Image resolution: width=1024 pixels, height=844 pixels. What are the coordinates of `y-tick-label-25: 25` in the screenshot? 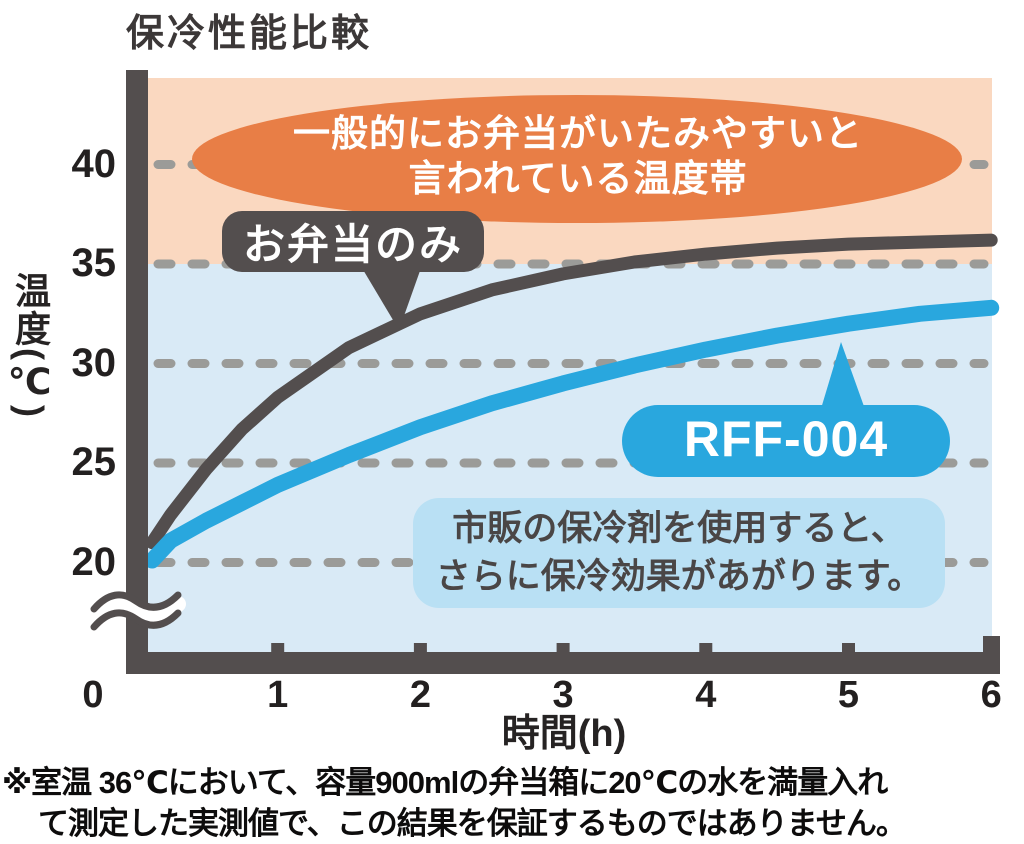 It's located at (94, 462).